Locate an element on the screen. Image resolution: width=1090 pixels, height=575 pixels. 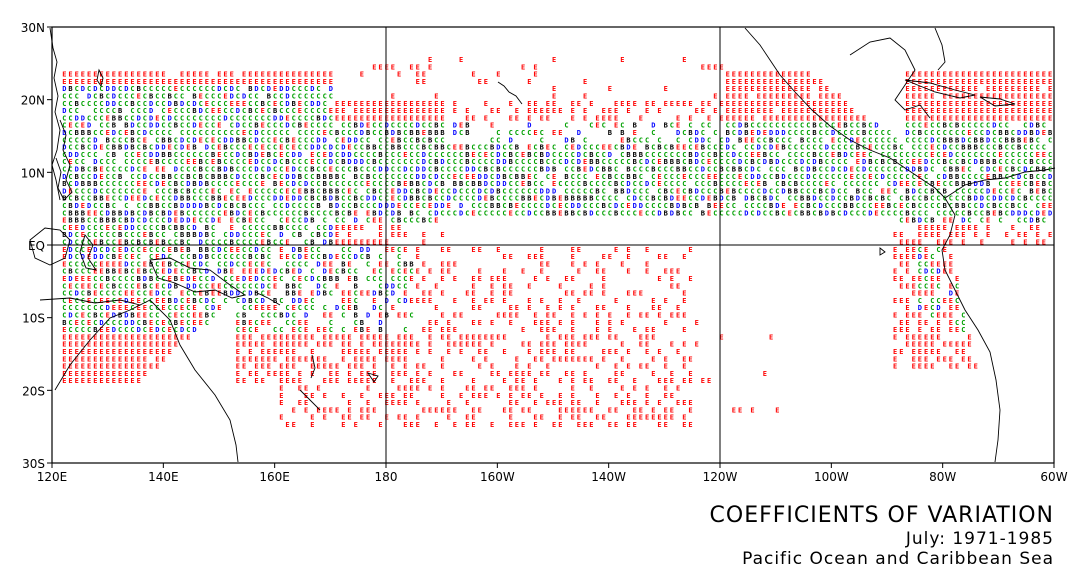
coast-borneo is located at coordinates (50, 246).